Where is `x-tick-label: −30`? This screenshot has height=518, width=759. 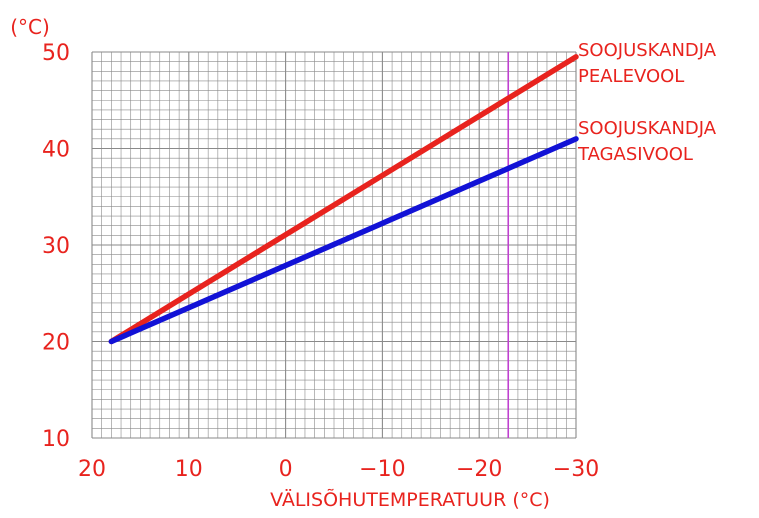 x-tick-label: −30 is located at coordinates (576, 469).